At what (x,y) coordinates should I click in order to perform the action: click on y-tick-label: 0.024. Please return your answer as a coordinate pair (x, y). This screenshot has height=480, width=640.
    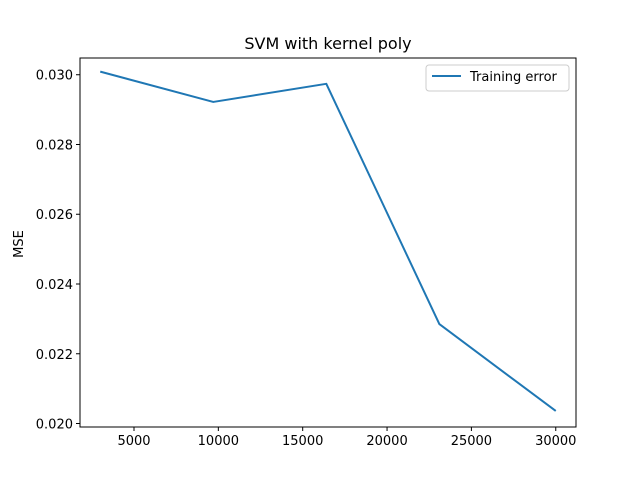
    Looking at the image, I should click on (54, 285).